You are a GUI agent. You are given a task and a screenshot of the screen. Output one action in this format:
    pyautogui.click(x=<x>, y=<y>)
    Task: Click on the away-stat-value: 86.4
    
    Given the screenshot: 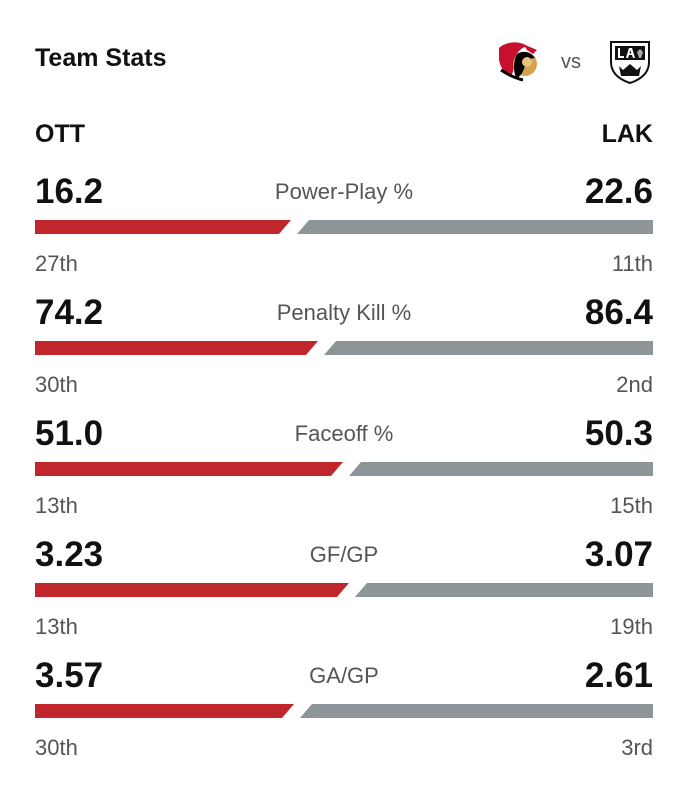 What is the action you would take?
    pyautogui.click(x=618, y=312)
    